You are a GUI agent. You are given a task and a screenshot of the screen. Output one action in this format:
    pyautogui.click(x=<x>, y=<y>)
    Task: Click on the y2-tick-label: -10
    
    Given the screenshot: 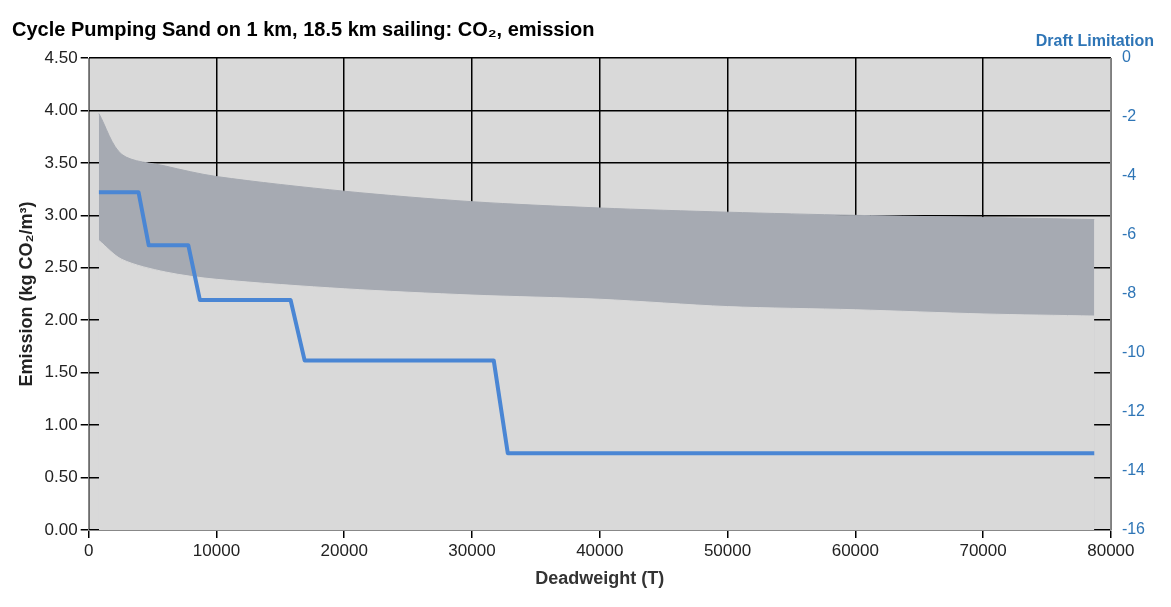 What is the action you would take?
    pyautogui.click(x=1133, y=352)
    